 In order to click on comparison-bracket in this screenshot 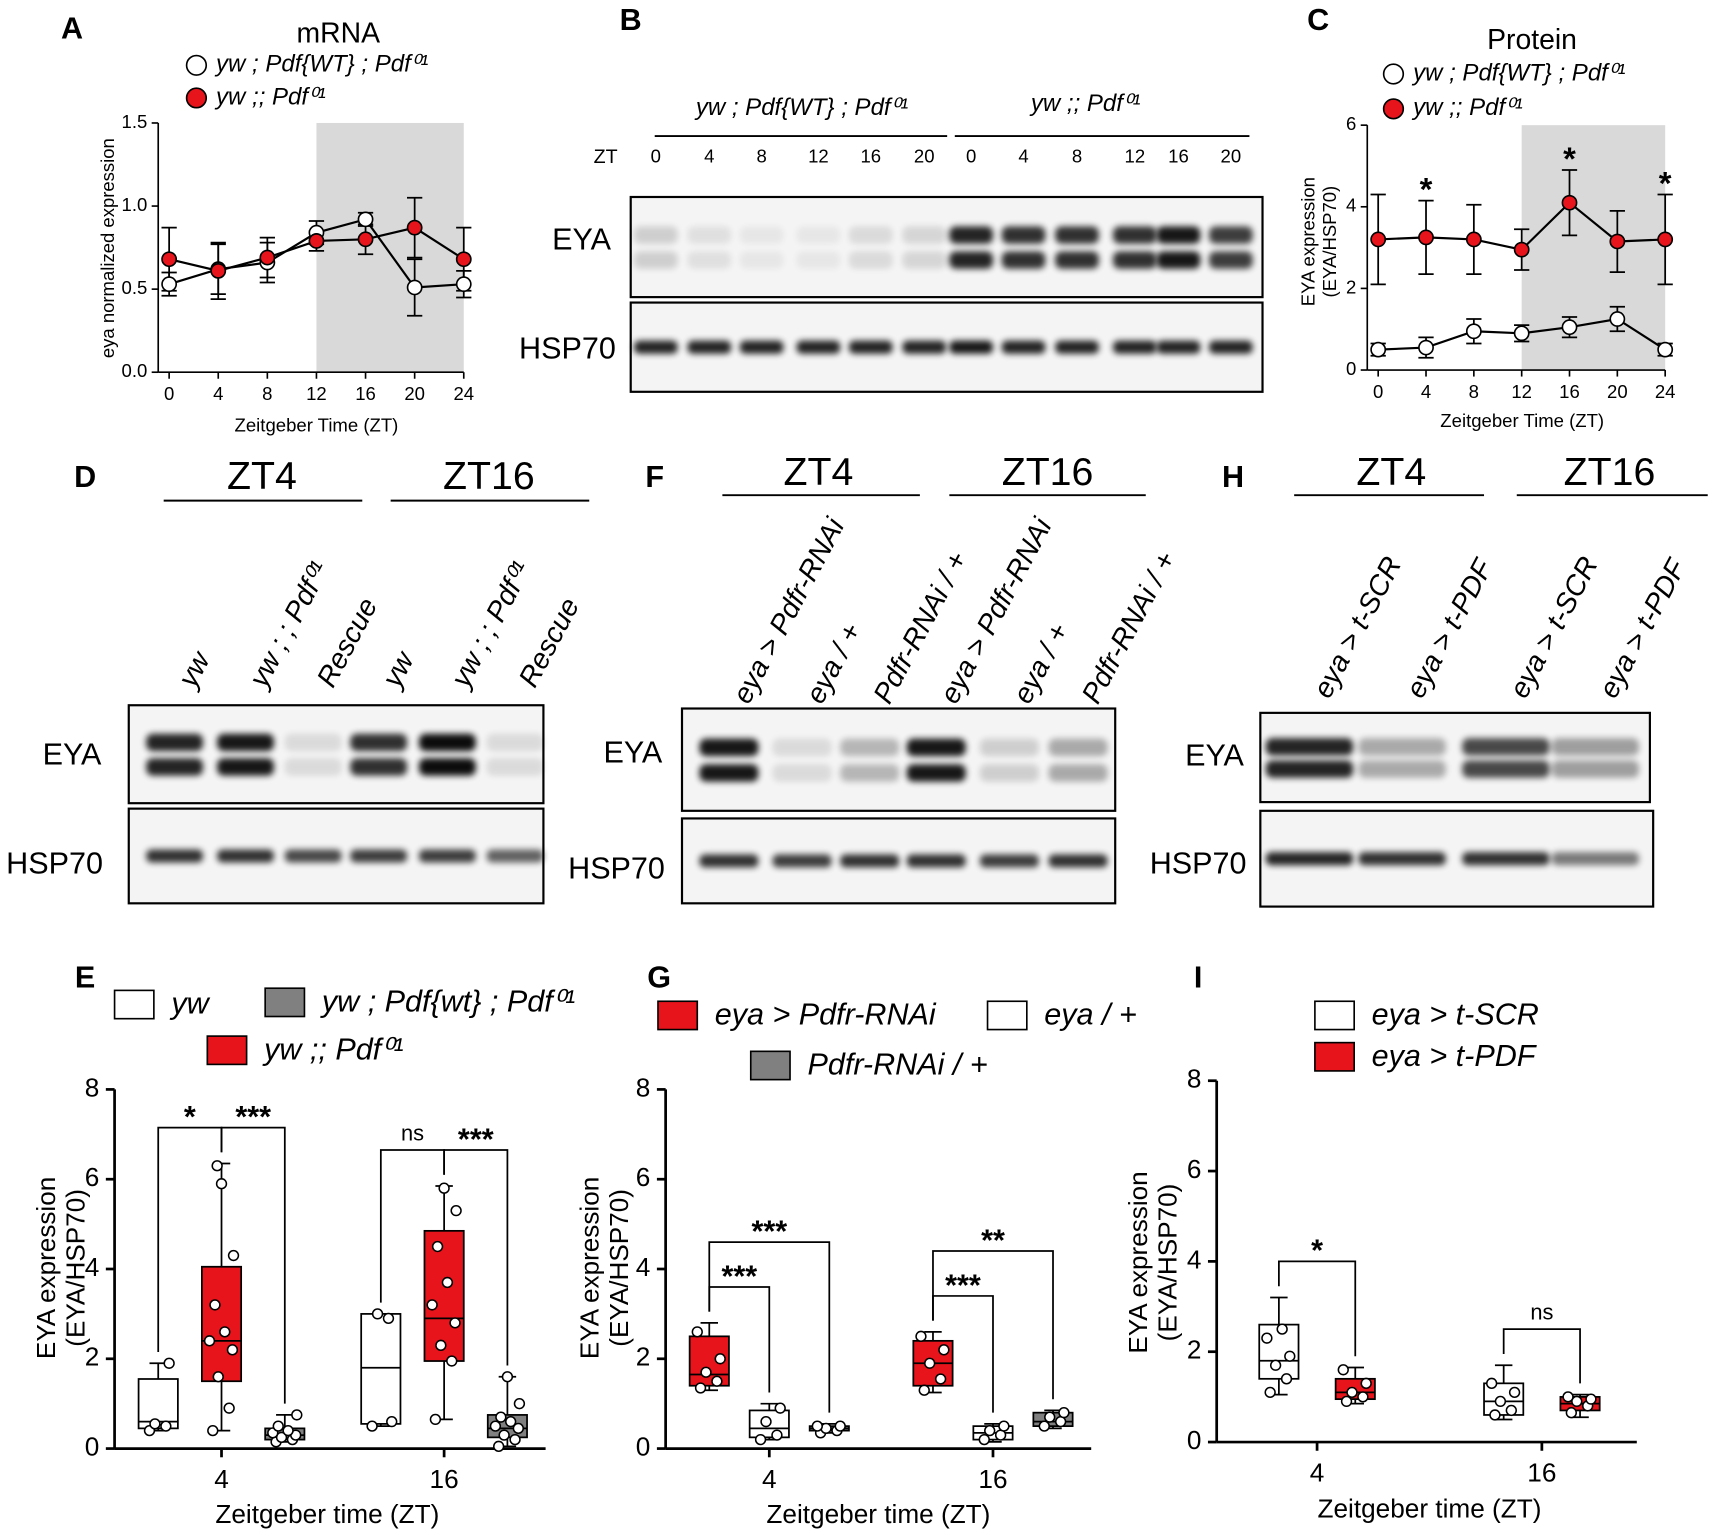, I will do `click(769, 1327)`.